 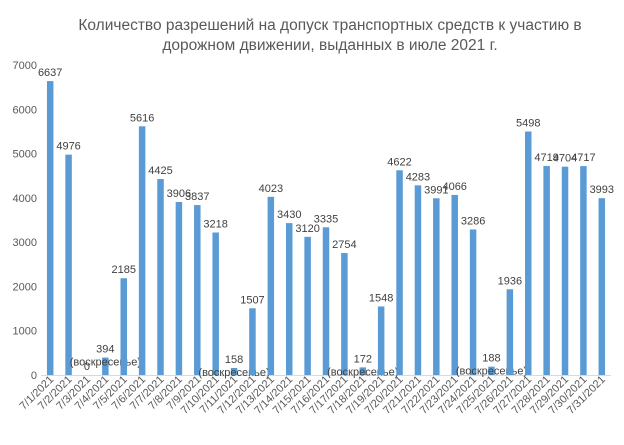 I want to click on data-label: 1507, so click(x=252, y=300).